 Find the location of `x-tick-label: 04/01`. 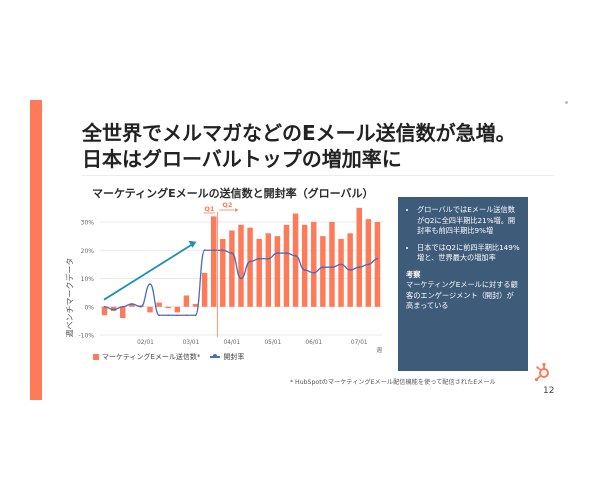

x-tick-label: 04/01 is located at coordinates (232, 343).